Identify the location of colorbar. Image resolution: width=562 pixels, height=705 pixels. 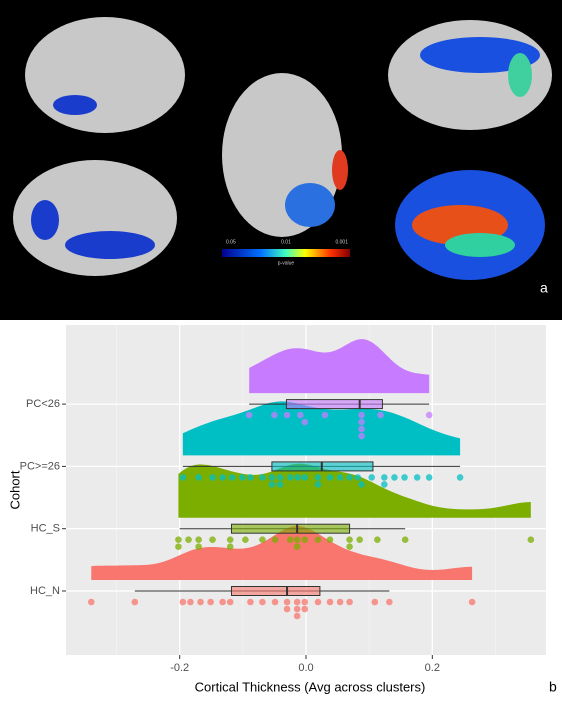
(286, 253).